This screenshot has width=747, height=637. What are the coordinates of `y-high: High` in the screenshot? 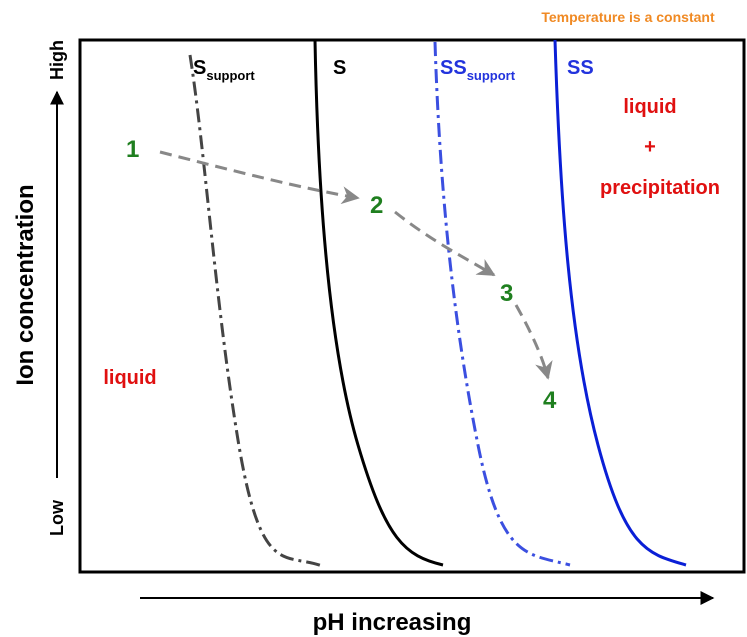 It's located at (57, 60).